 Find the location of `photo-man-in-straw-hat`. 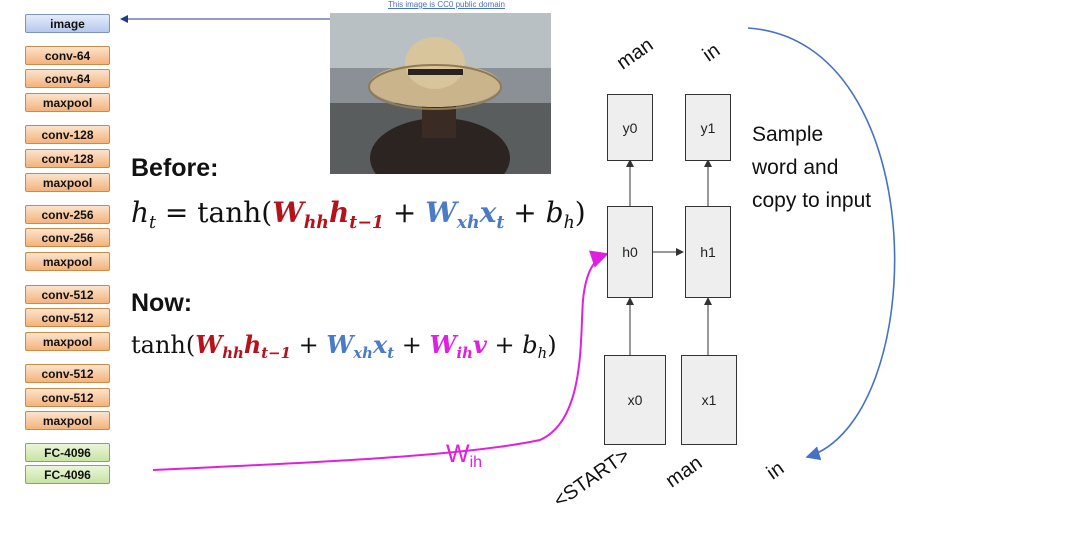

photo-man-in-straw-hat is located at coordinates (440, 93).